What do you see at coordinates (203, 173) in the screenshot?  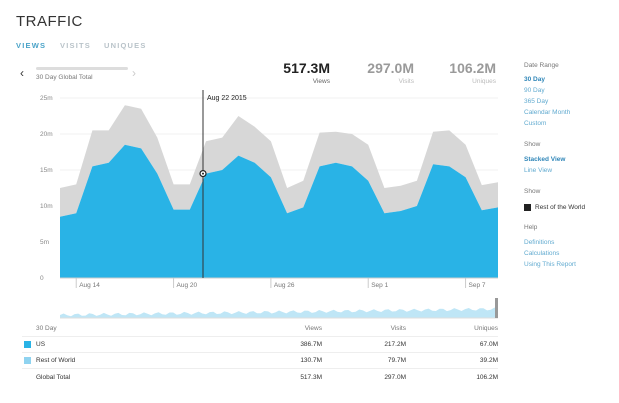 I see `hover-point-center` at bounding box center [203, 173].